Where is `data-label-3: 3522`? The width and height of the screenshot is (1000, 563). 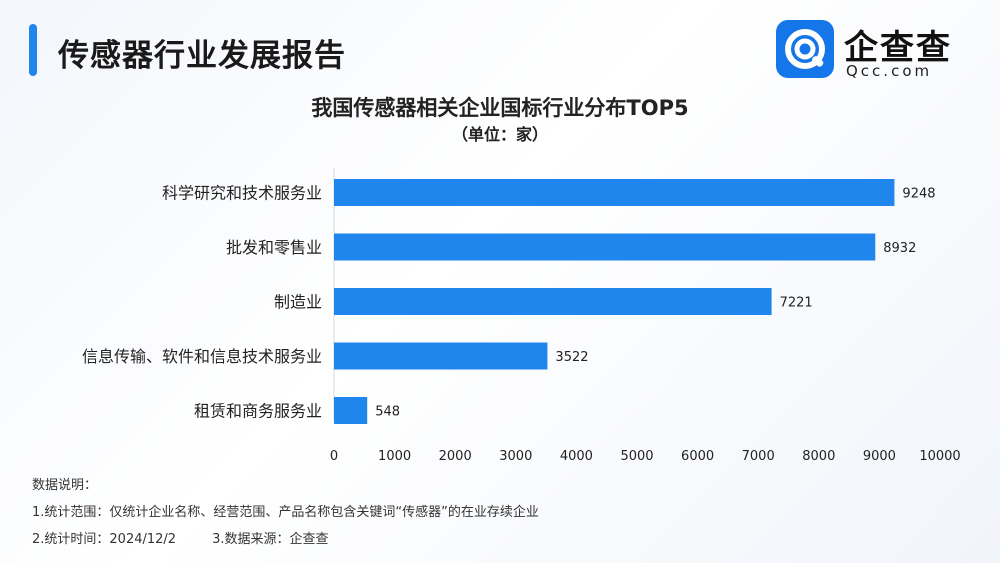
data-label-3: 3522 is located at coordinates (571, 357).